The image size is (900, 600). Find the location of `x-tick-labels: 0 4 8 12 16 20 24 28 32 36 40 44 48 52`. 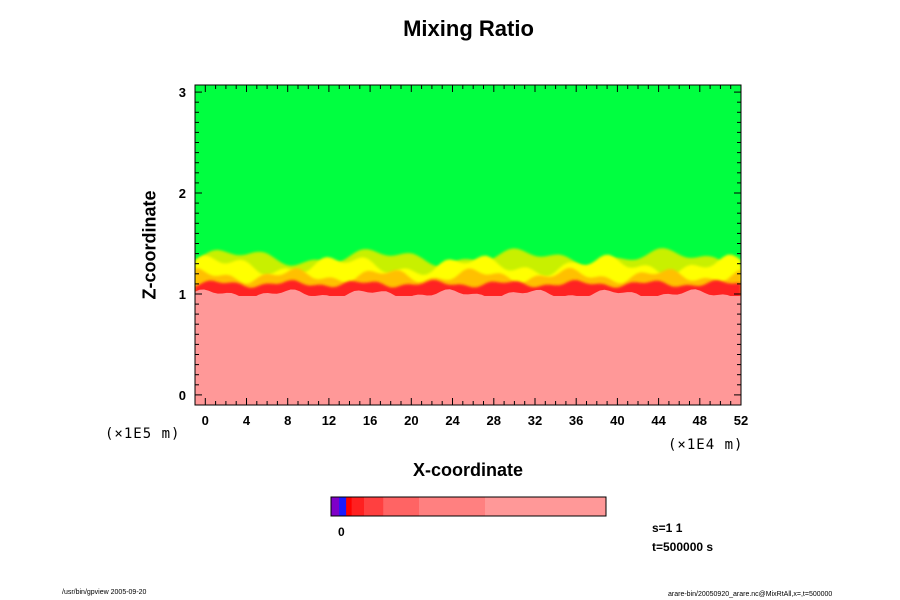

x-tick-labels: 0 4 8 12 16 20 24 28 32 36 40 44 48 52 is located at coordinates (475, 420).